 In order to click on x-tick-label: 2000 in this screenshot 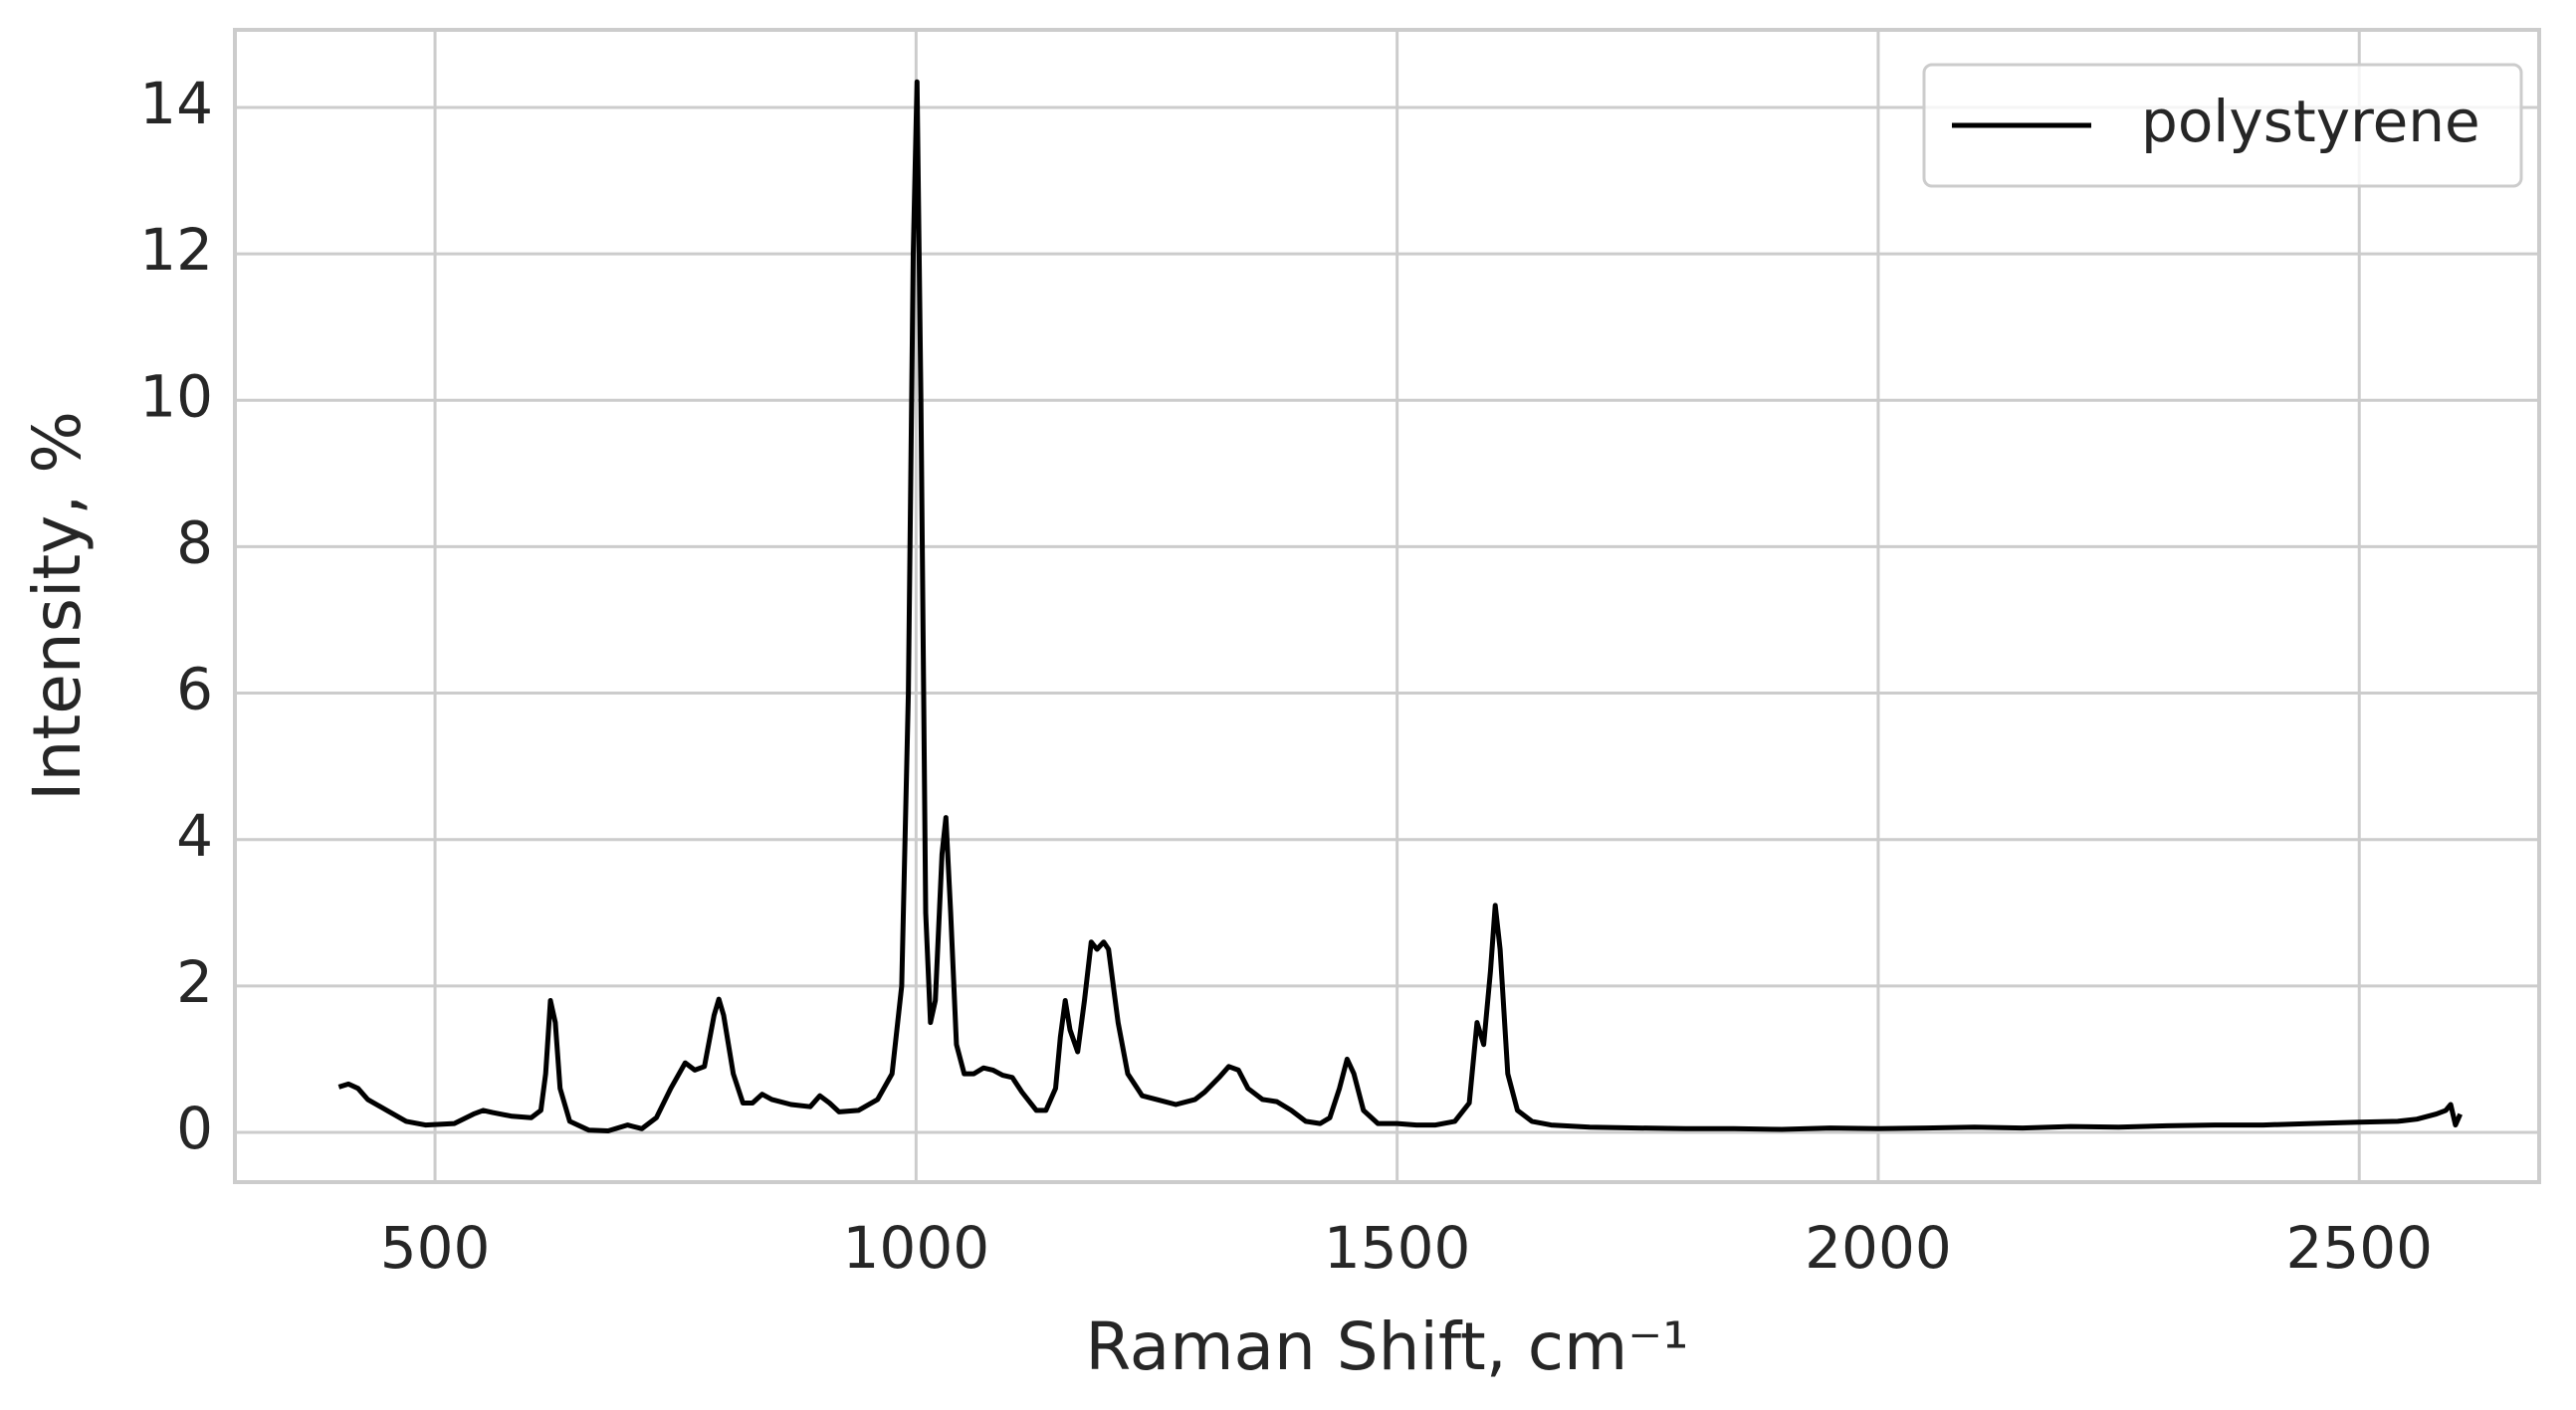, I will do `click(1878, 1248)`.